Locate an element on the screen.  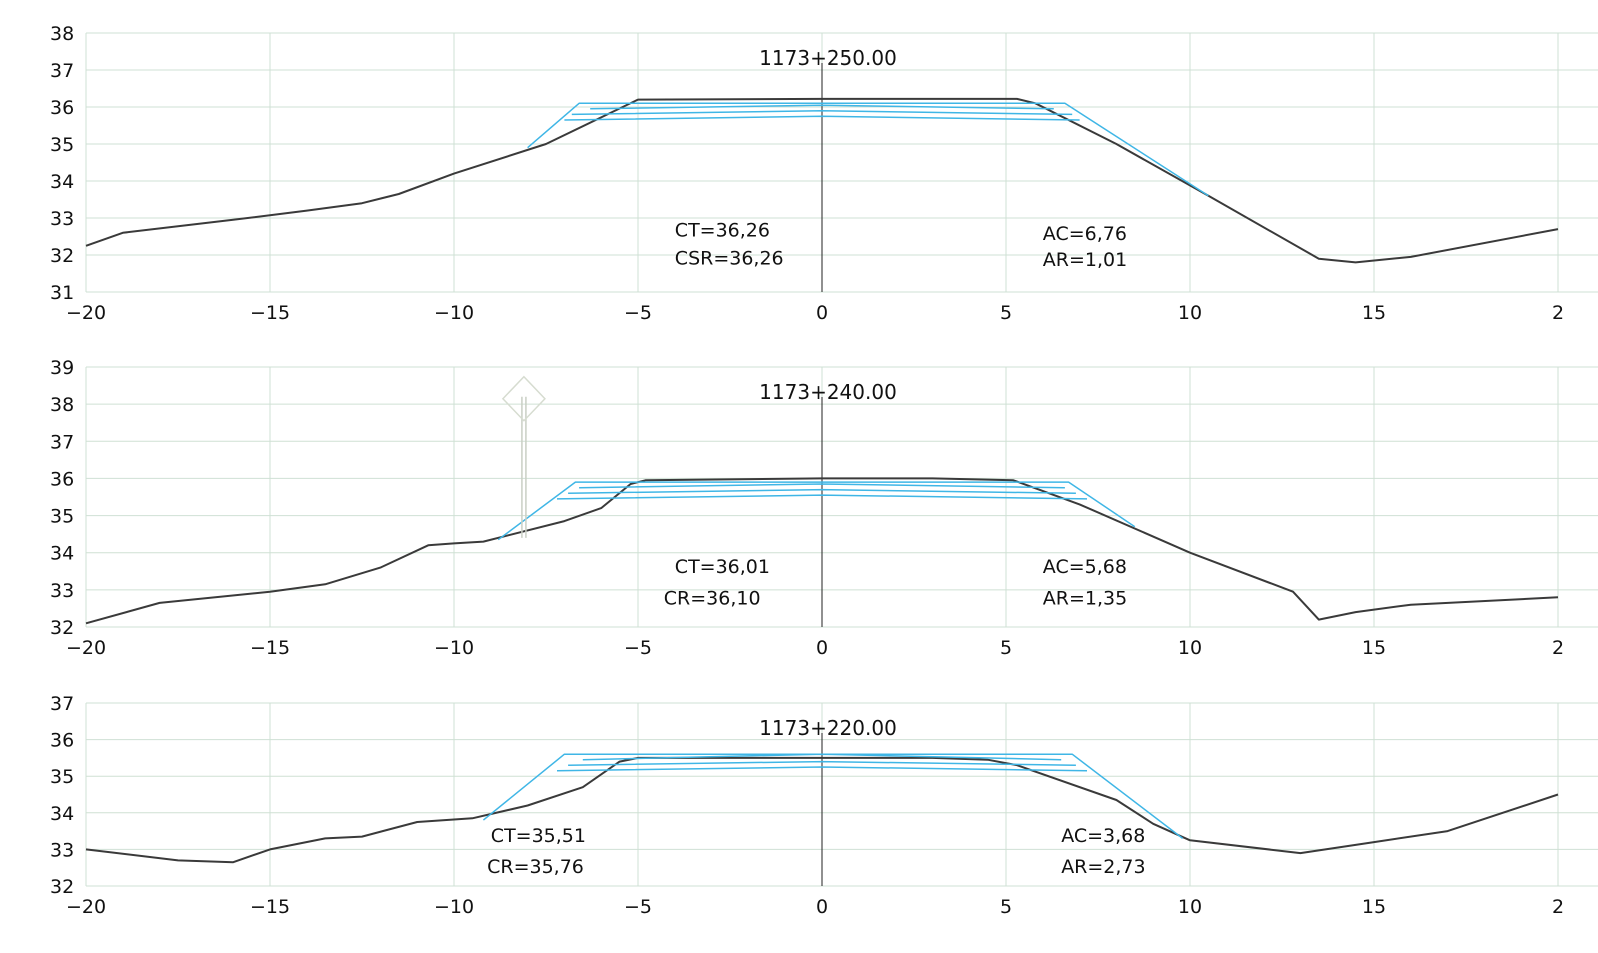
section-annotation: CR=35,76 is located at coordinates (535, 867).